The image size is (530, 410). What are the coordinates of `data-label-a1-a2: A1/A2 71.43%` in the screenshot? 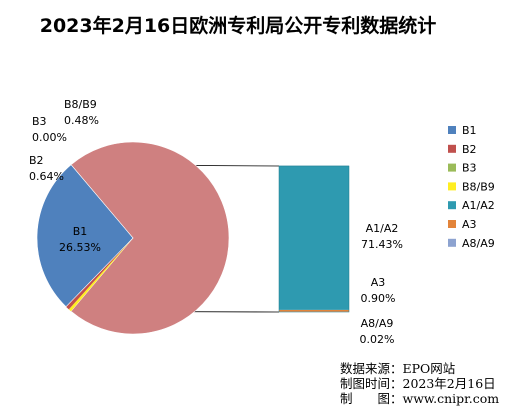 It's located at (382, 236).